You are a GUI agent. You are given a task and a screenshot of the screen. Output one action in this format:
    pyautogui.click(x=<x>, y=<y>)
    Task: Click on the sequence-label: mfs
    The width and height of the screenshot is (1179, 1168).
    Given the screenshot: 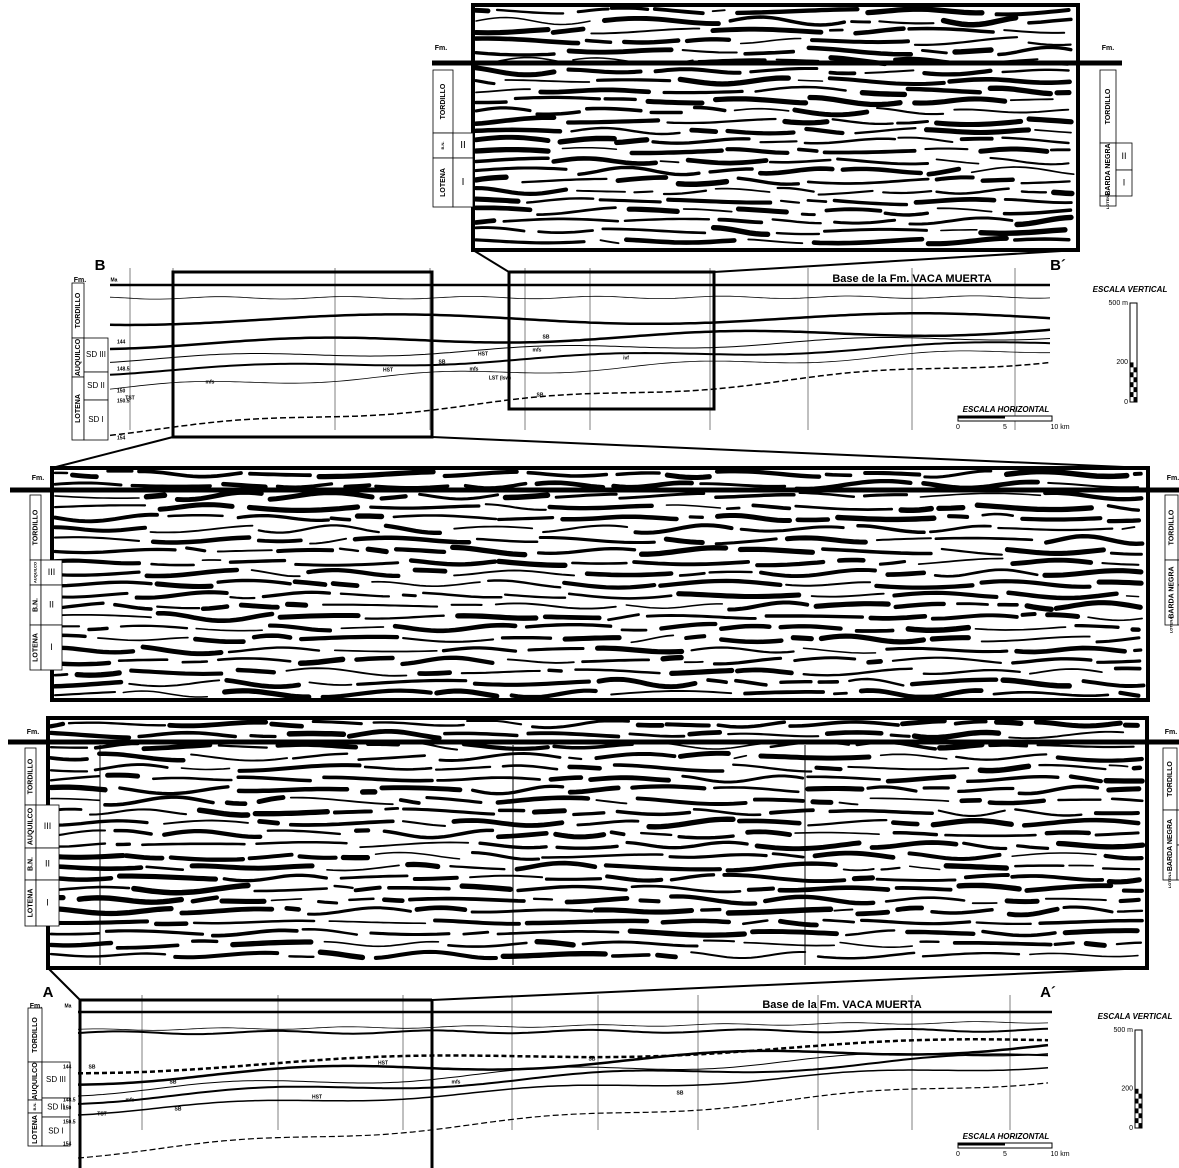 What is the action you would take?
    pyautogui.click(x=210, y=382)
    